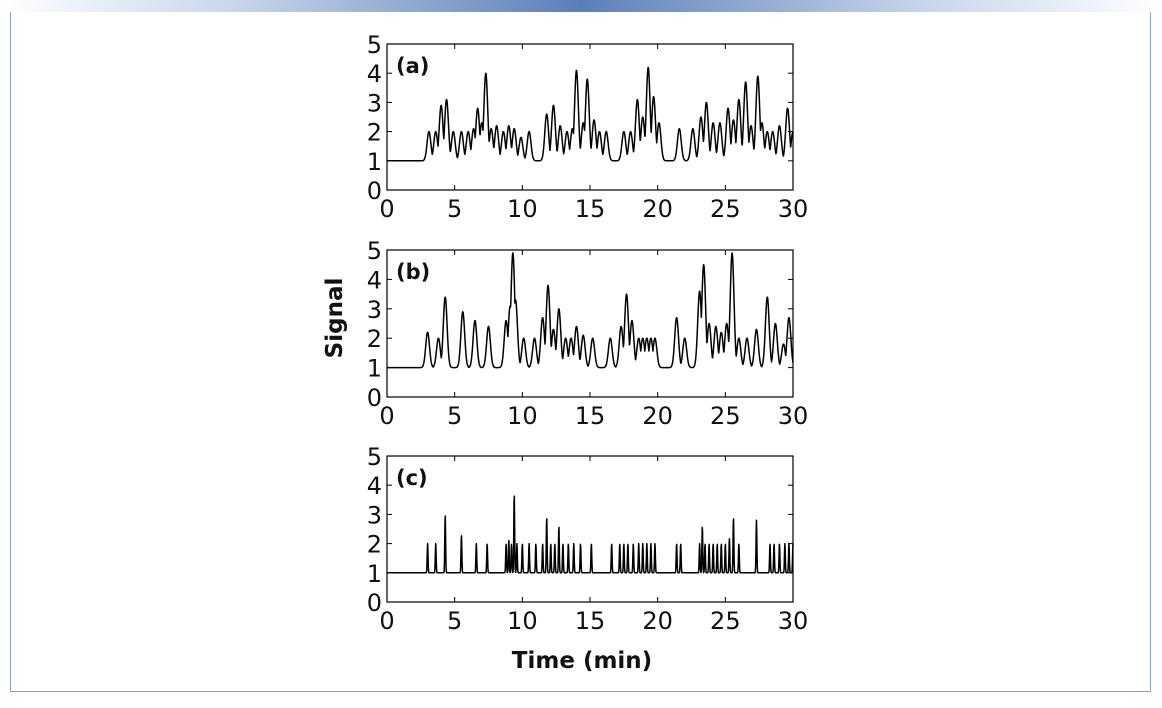 This screenshot has height=708, width=1162. Describe the element at coordinates (582, 661) in the screenshot. I see `x-axis-title: Time (min)` at that location.